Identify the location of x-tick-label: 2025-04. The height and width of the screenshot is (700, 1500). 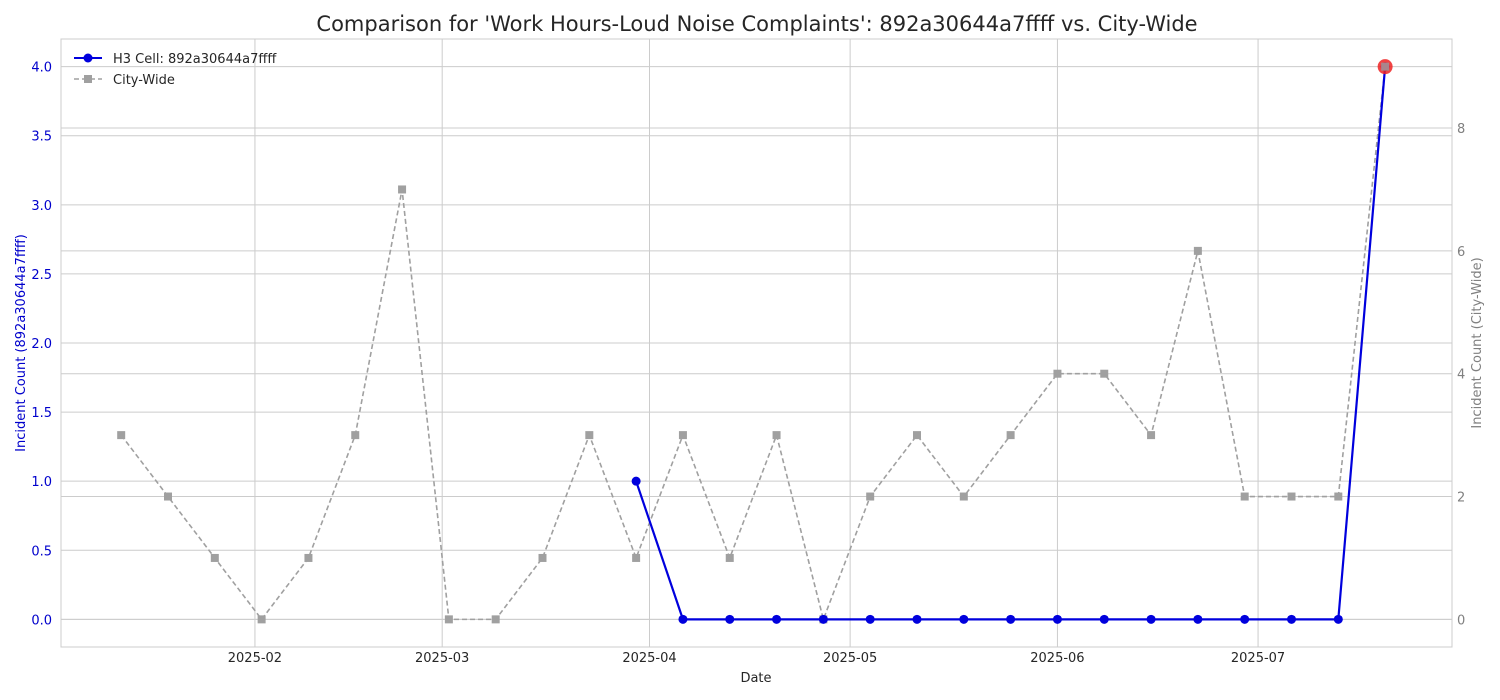
(649, 658).